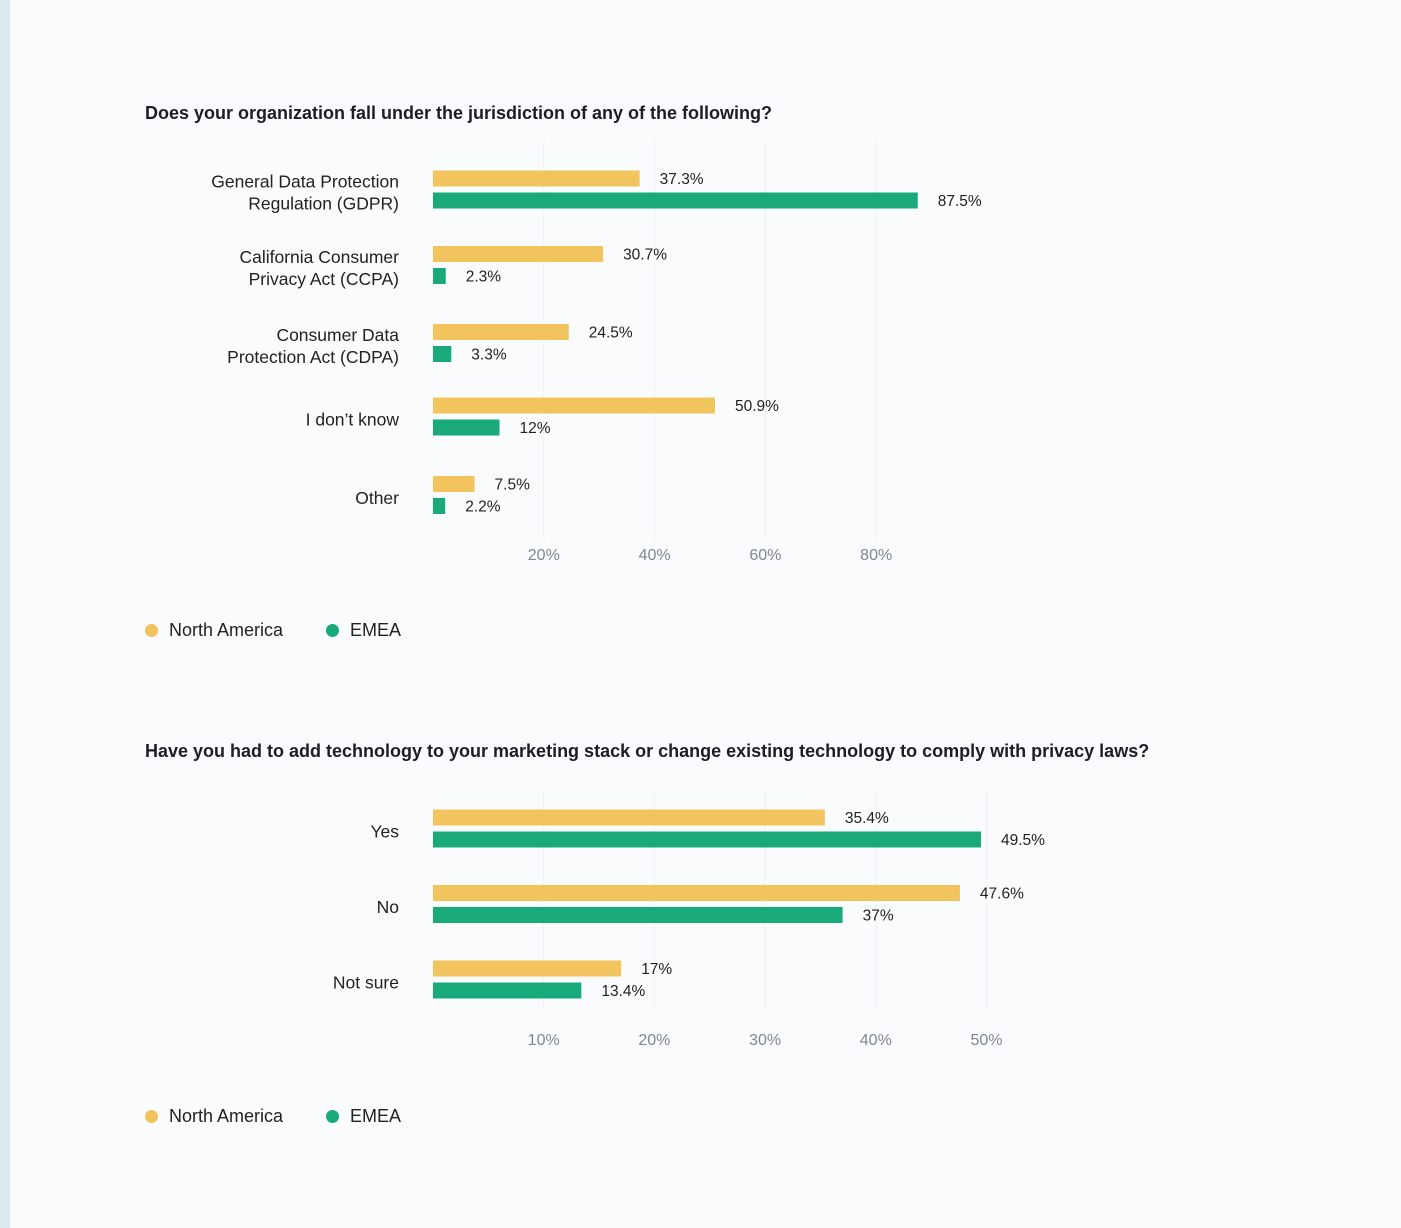  Describe the element at coordinates (623, 991) in the screenshot. I see `data-label: 13.4%` at that location.